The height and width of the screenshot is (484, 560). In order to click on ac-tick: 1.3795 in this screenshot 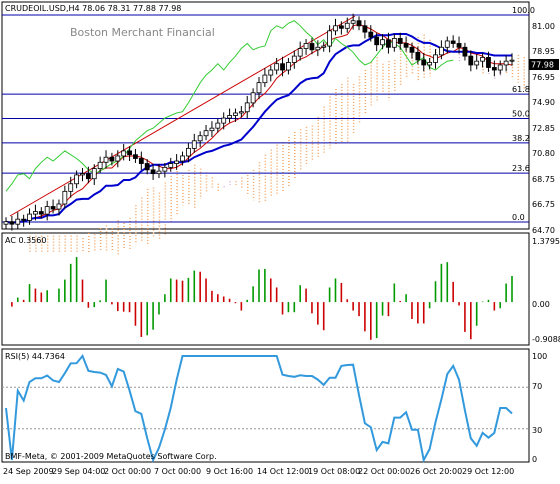, I will do `click(546, 241)`.